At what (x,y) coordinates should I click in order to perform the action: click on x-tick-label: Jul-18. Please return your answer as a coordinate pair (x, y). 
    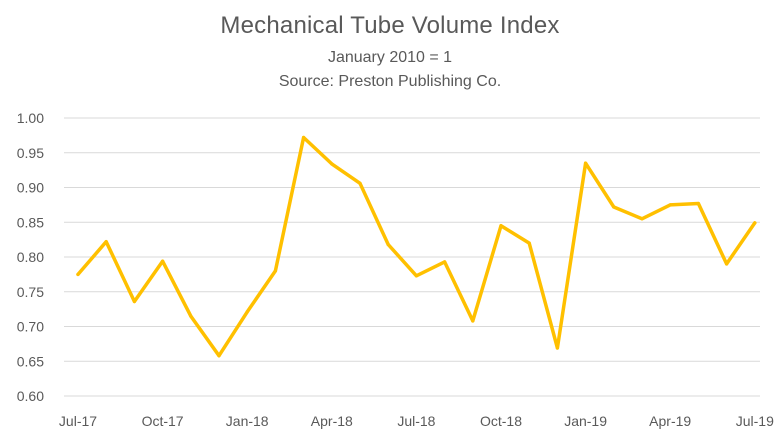
    Looking at the image, I should click on (416, 421).